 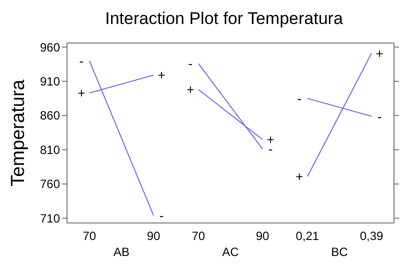 I want to click on x-tick-label: 0,21, so click(x=308, y=236).